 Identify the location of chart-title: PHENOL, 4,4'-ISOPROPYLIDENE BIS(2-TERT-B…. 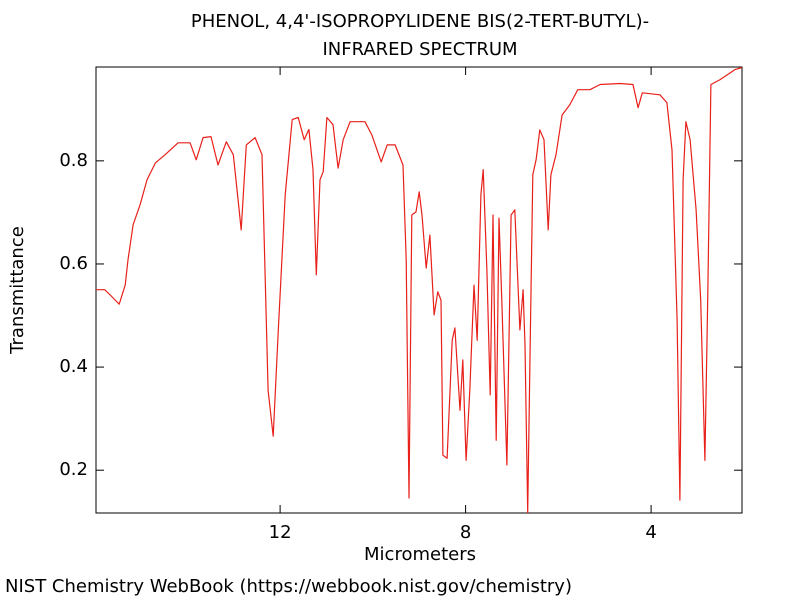
(420, 21).